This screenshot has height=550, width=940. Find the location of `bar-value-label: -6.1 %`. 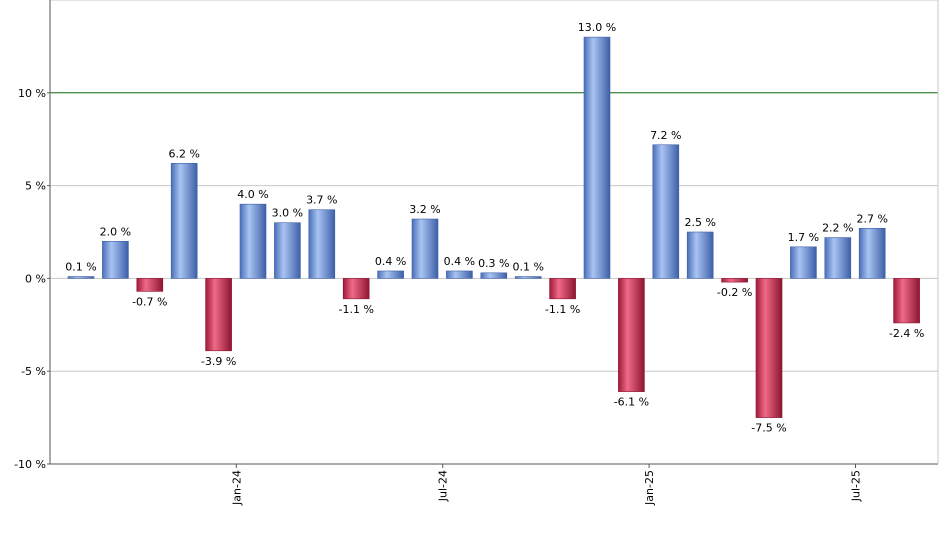

bar-value-label: -6.1 % is located at coordinates (631, 402).